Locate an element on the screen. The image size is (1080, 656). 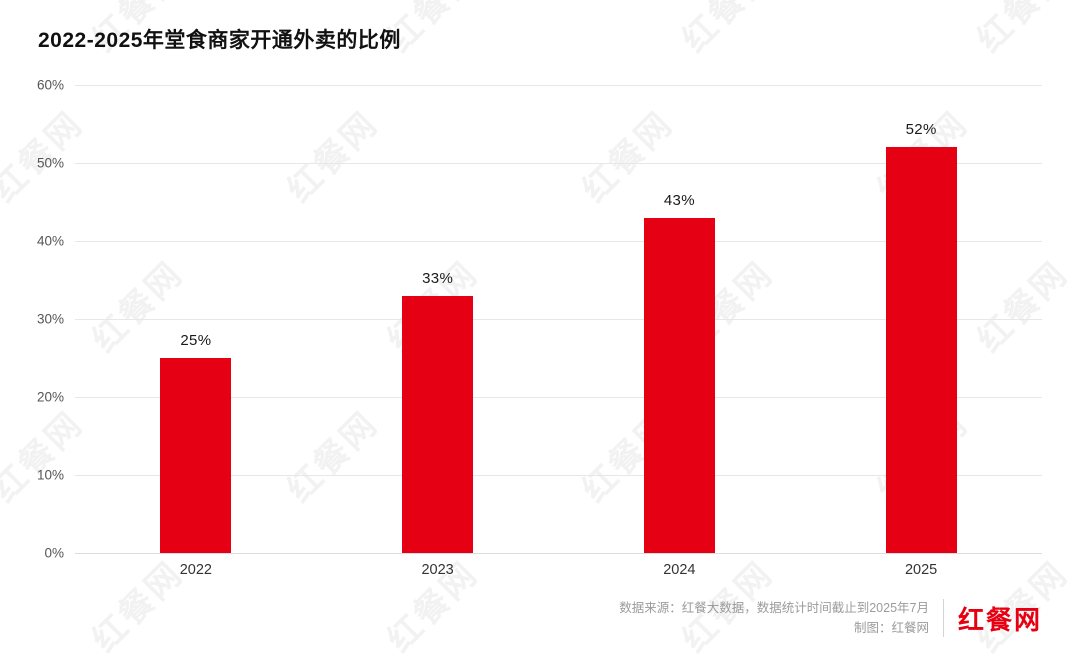
gridline: 0% is located at coordinates (543, 553).